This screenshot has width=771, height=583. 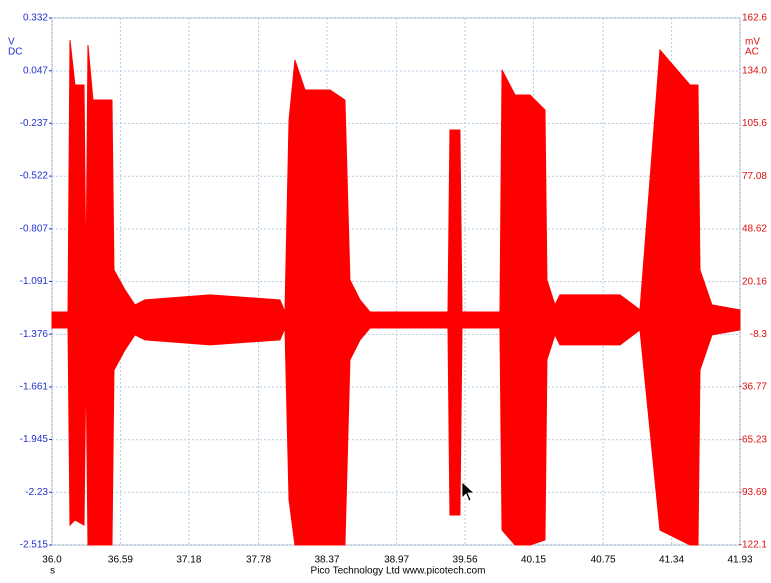 What do you see at coordinates (34, 228) in the screenshot?
I see `y2-tick-label: -0.807` at bounding box center [34, 228].